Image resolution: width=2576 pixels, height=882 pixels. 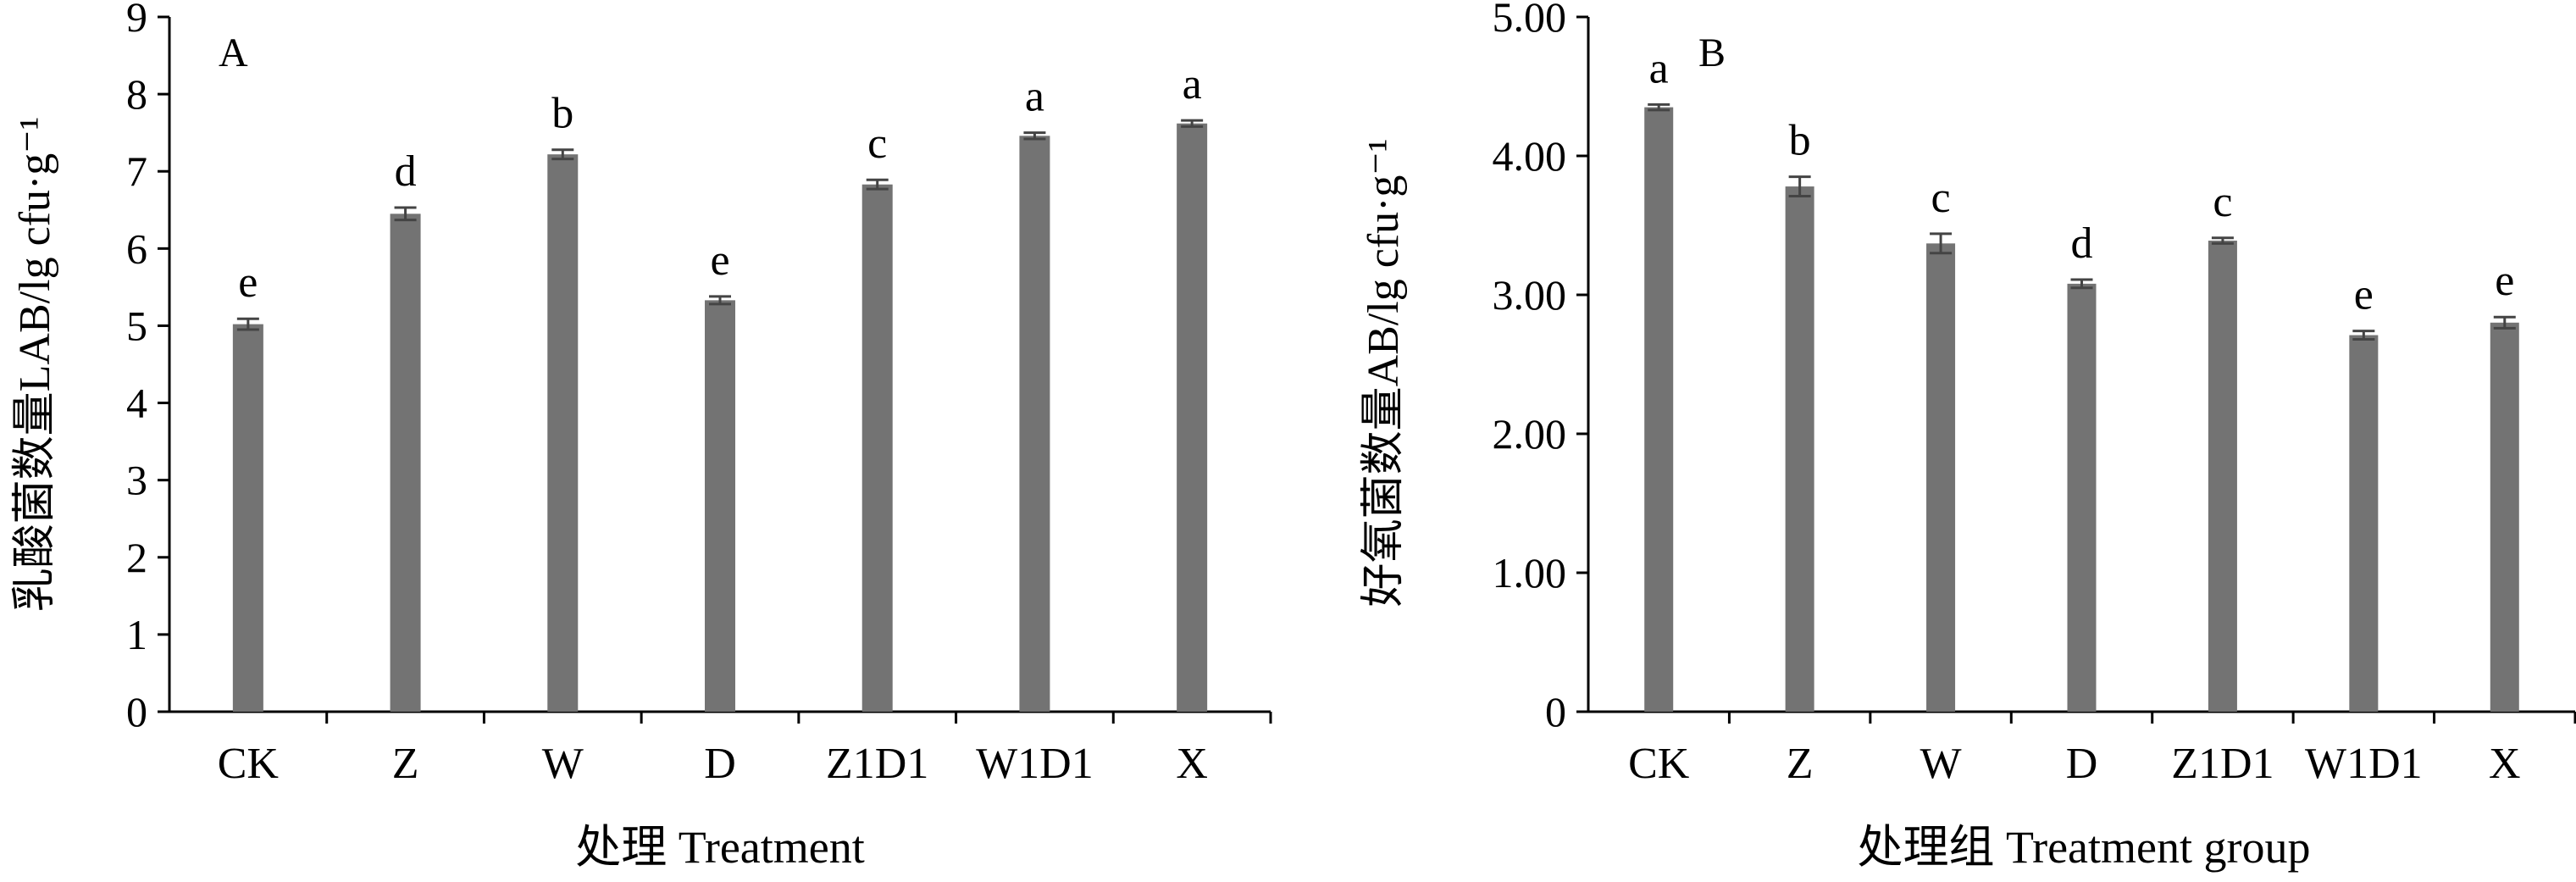 What do you see at coordinates (405, 464) in the screenshot?
I see `panel-a-bar-z` at bounding box center [405, 464].